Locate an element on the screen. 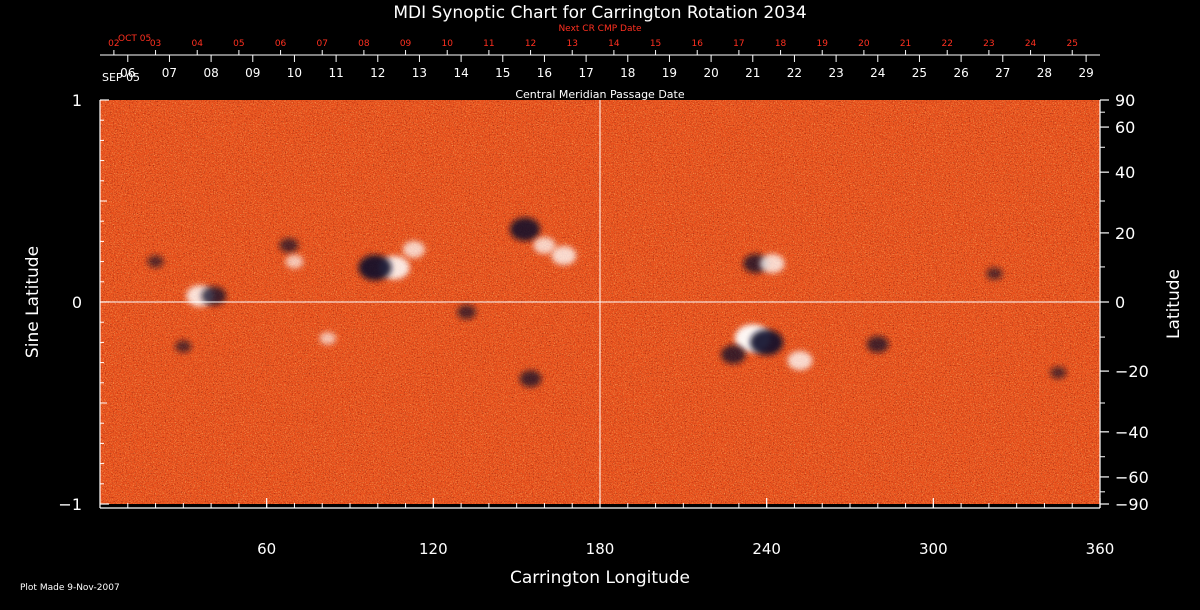  next-cr-date-label: 09 is located at coordinates (406, 44).